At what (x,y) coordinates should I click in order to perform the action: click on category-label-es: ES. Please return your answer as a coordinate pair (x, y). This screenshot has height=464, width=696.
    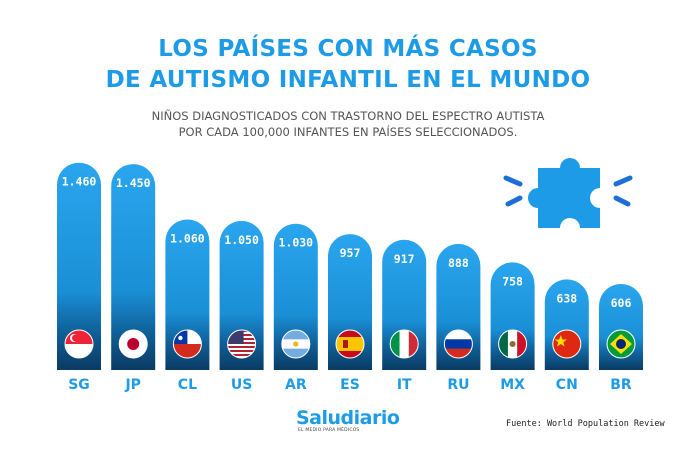
    Looking at the image, I should click on (350, 385).